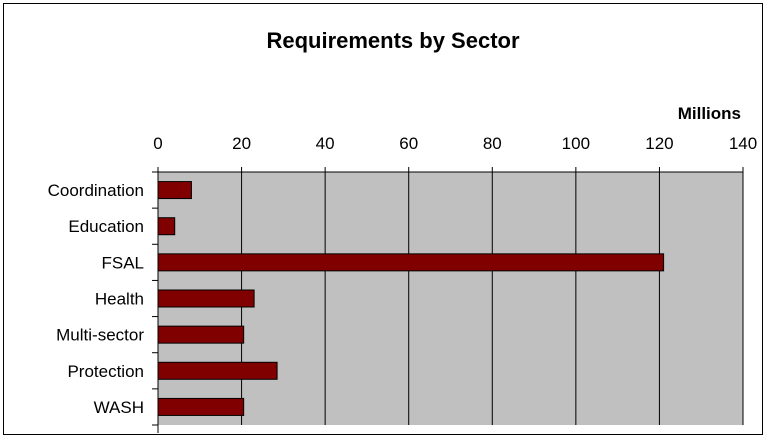  Describe the element at coordinates (408, 143) in the screenshot. I see `x-tick-label: 60` at that location.